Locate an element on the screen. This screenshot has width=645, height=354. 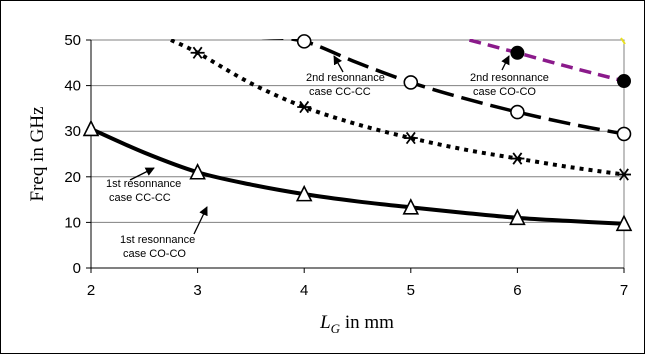
y-tick-label: 40 is located at coordinates (72, 86).